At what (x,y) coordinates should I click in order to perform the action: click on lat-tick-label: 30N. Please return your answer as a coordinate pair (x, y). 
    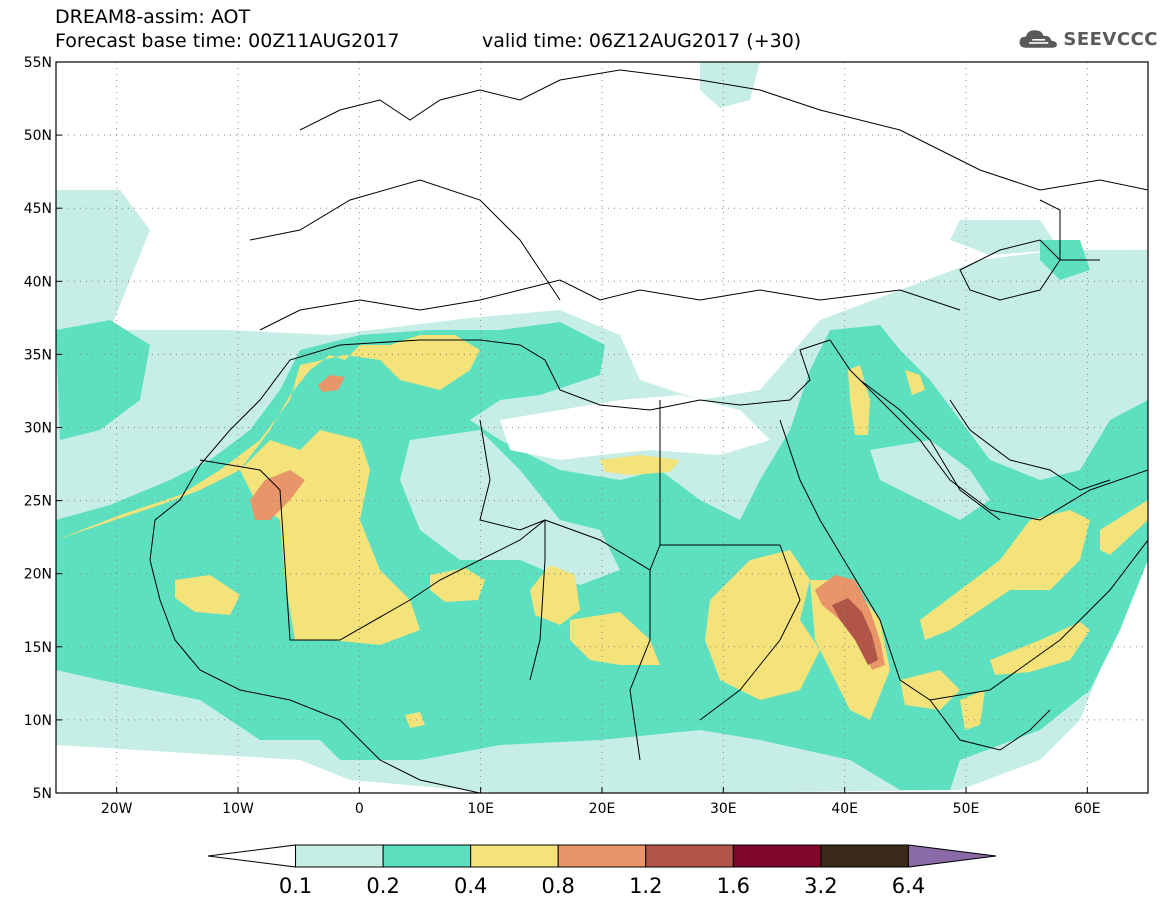
    Looking at the image, I should click on (38, 429).